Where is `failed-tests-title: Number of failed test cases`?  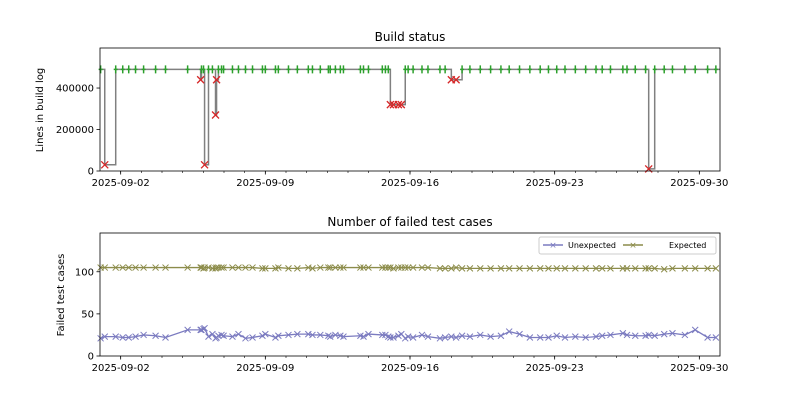 failed-tests-title: Number of failed test cases is located at coordinates (409, 222).